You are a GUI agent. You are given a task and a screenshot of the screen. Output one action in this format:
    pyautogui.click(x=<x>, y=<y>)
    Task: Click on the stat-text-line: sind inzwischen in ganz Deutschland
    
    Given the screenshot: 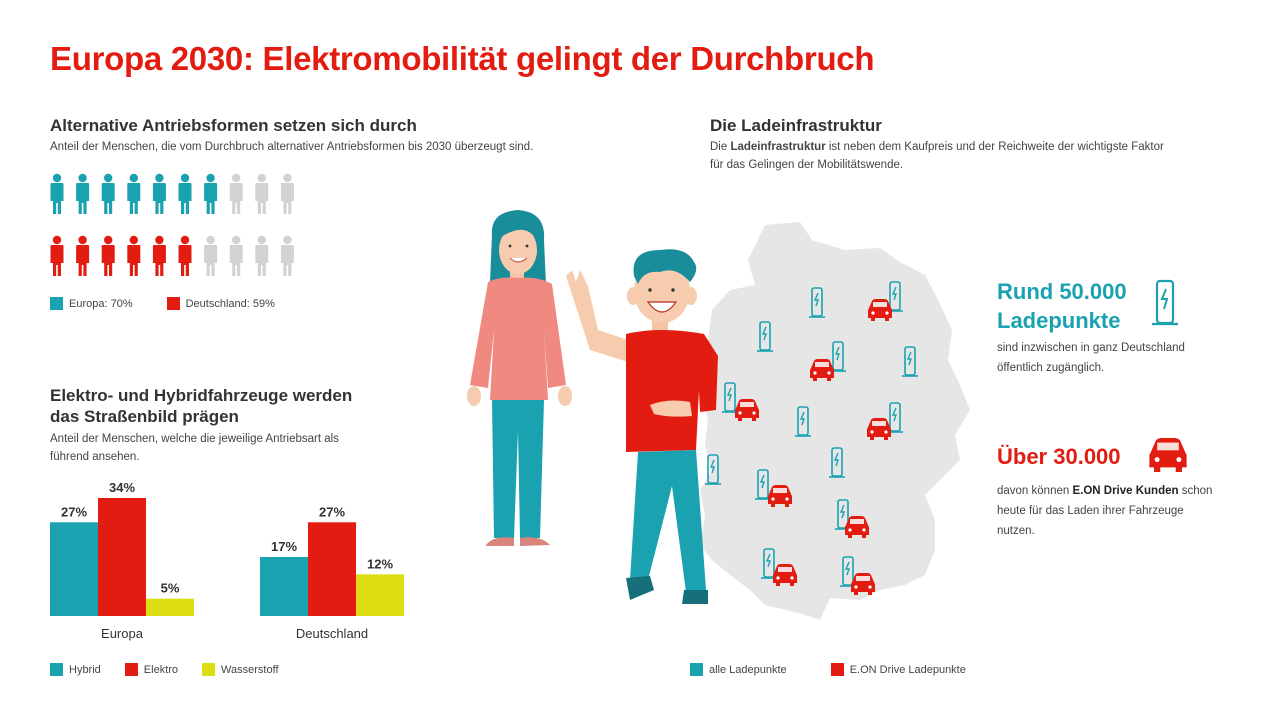 What is the action you would take?
    pyautogui.click(x=1091, y=348)
    